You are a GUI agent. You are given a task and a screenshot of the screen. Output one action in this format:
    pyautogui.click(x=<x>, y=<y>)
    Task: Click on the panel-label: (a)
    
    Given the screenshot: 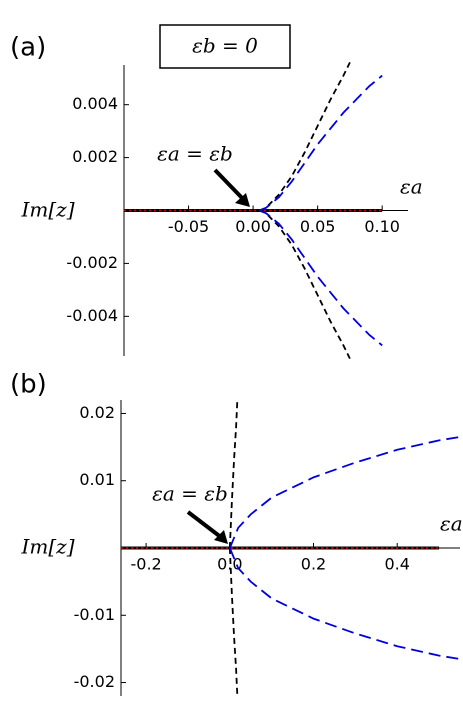 What is the action you would take?
    pyautogui.click(x=28, y=48)
    